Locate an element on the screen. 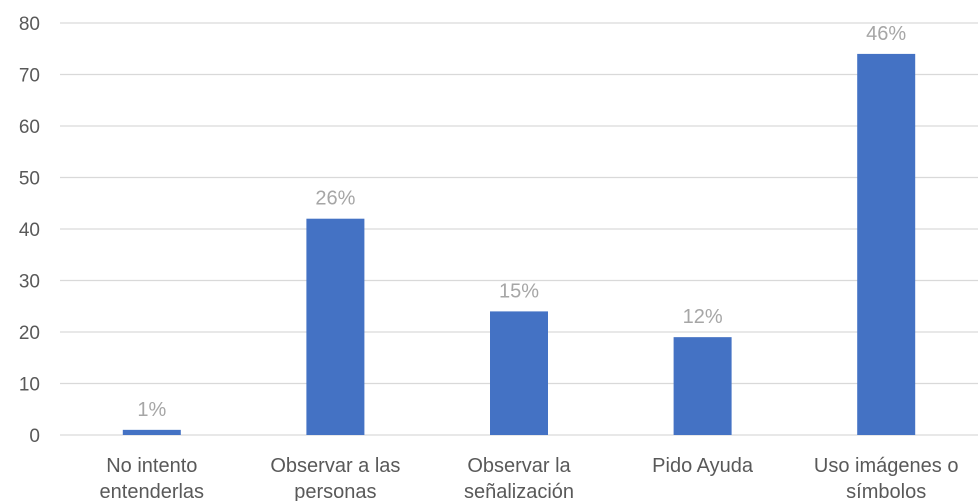 This screenshot has height=501, width=978. x-tick-label-line: Uso imágenes o is located at coordinates (886, 466).